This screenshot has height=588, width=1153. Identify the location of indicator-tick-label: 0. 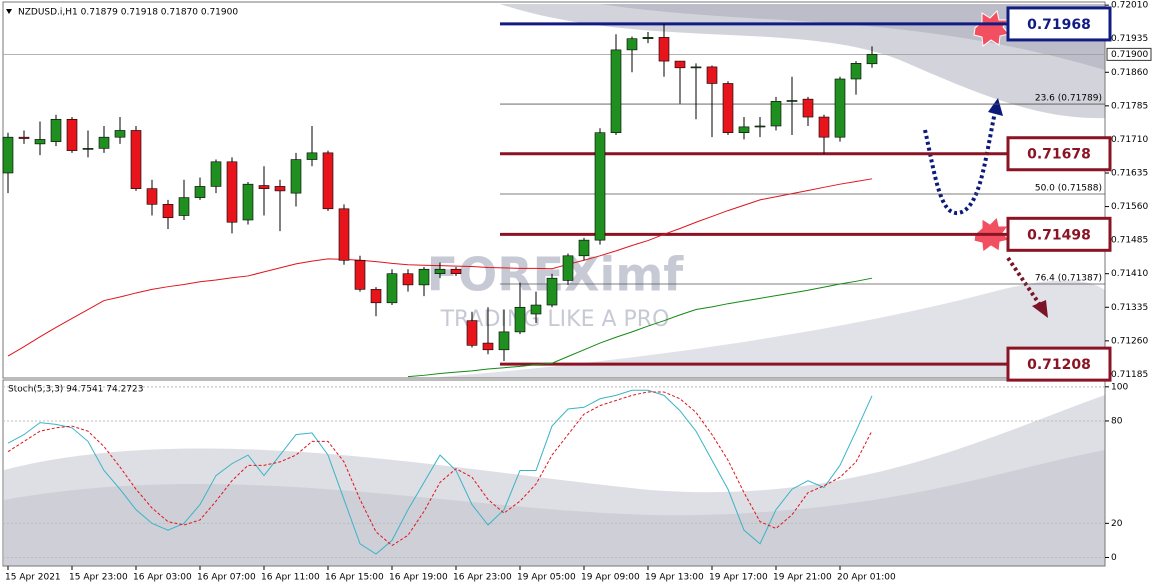
(1114, 558).